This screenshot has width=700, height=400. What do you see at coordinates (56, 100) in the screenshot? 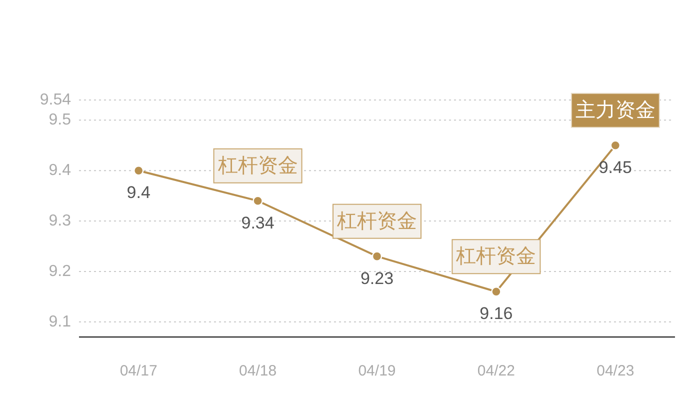
I see `y-tick-label: 9.54` at bounding box center [56, 100].